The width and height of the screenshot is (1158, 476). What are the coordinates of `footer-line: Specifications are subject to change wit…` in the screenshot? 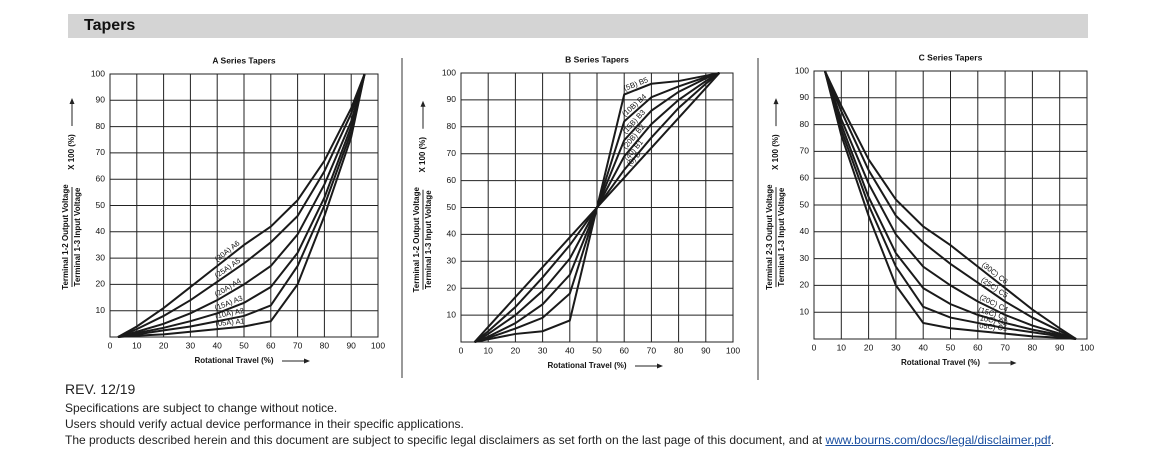 It's located at (201, 408).